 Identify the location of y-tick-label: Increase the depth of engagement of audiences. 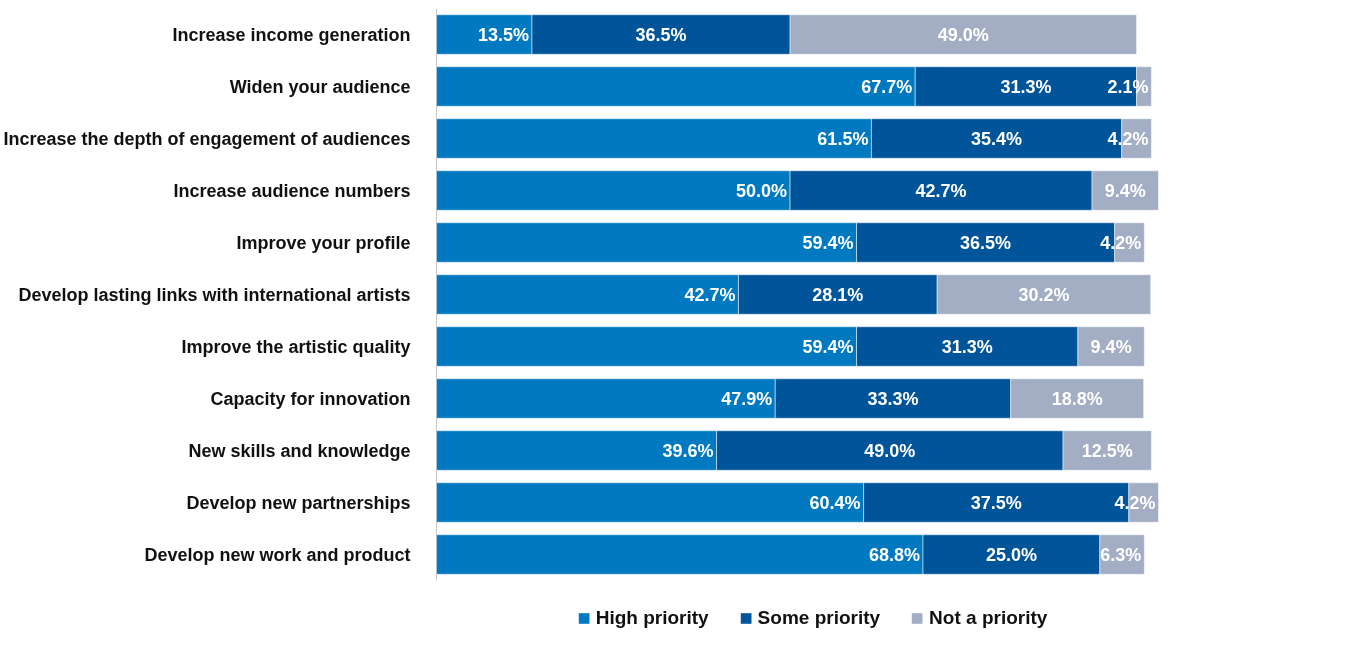
(207, 138).